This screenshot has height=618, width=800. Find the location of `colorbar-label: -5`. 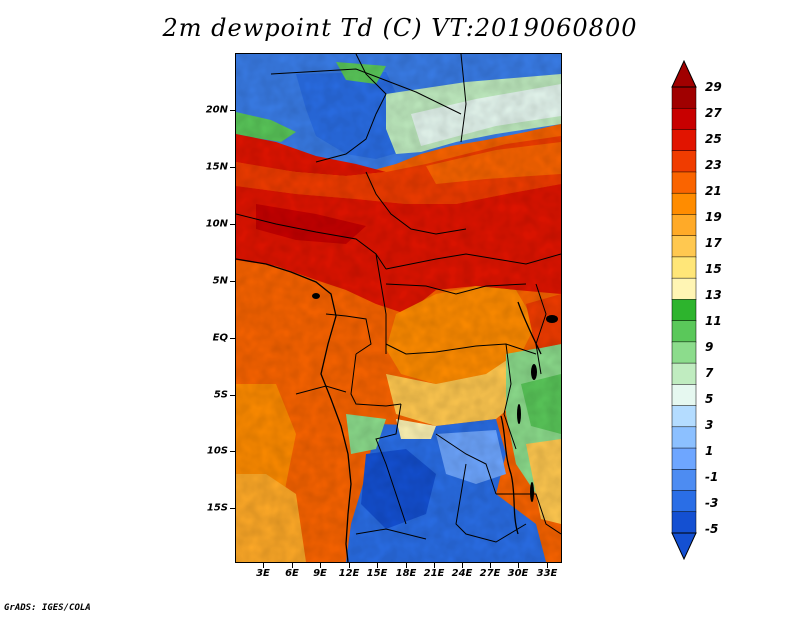

colorbar-label: -5 is located at coordinates (712, 529).